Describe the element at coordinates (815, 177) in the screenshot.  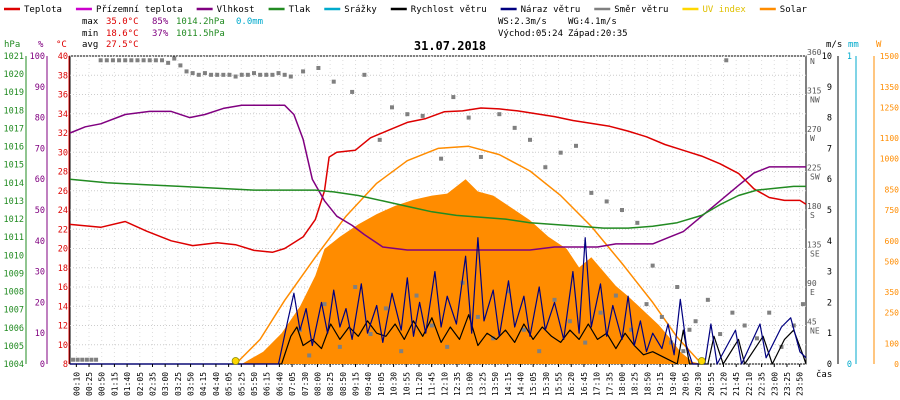
I see `tick-label-direction-name: SW` at that location.